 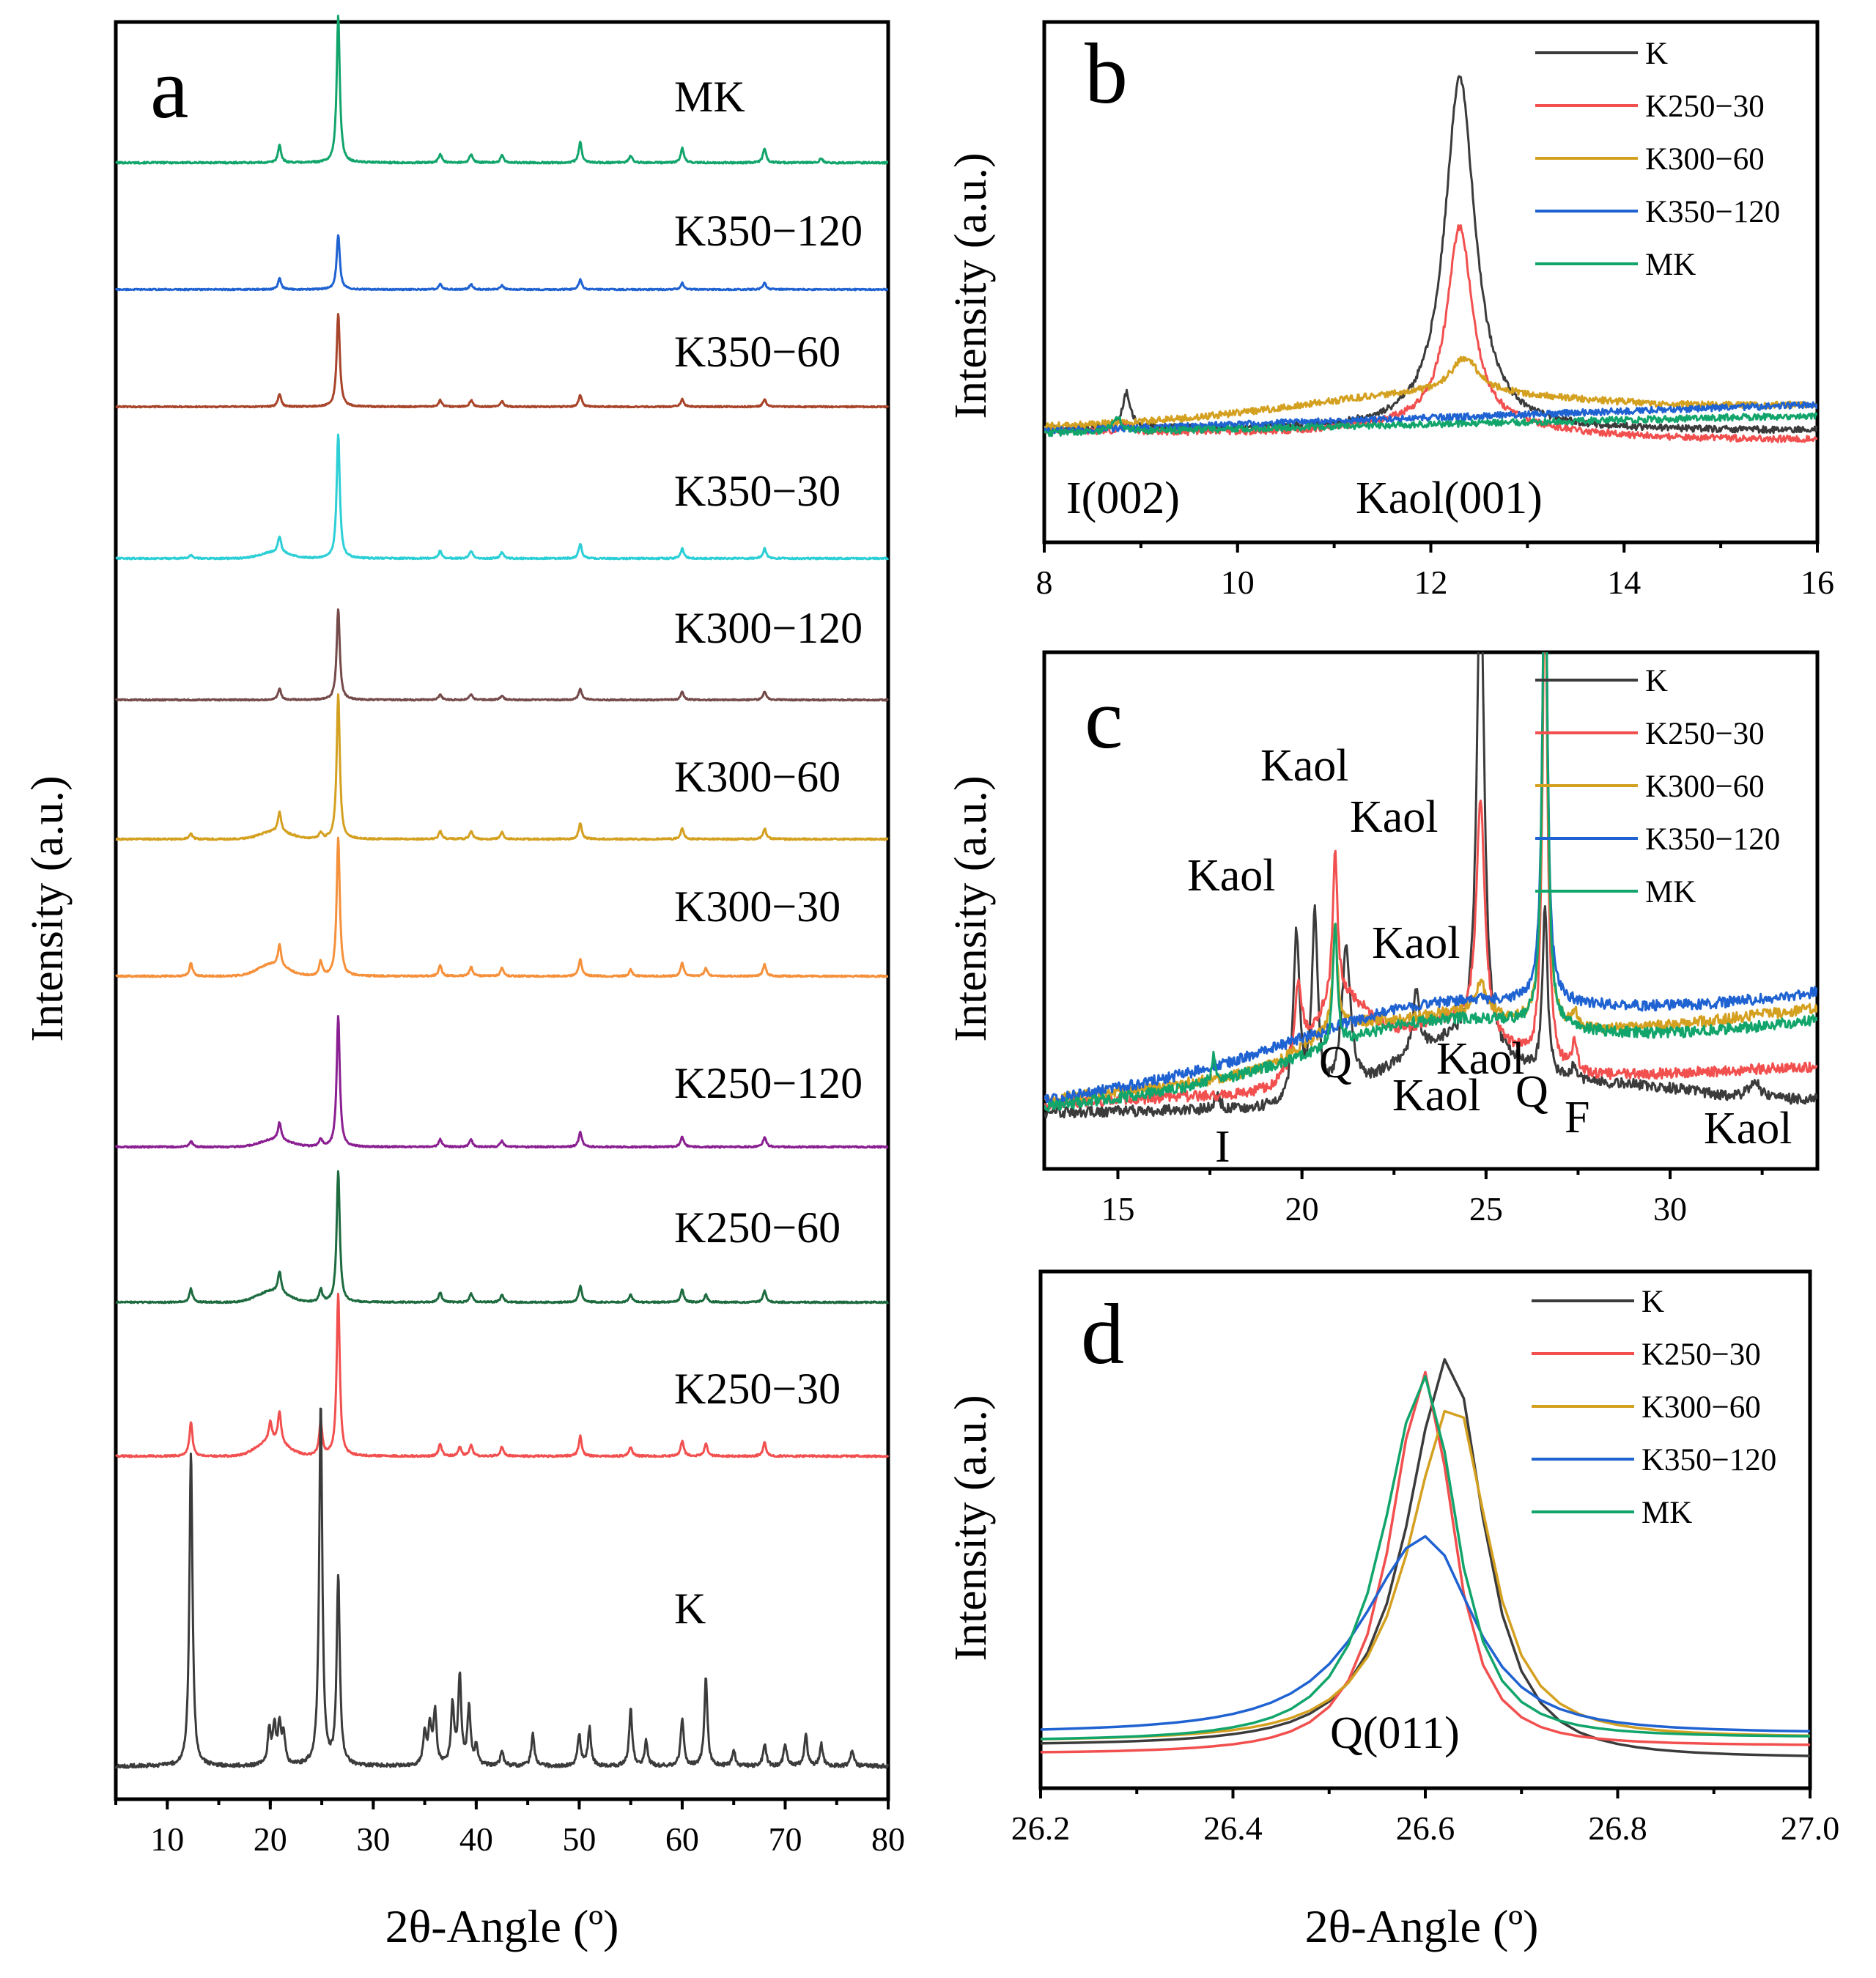 What do you see at coordinates (169, 88) in the screenshot?
I see `panel-letter-a: a` at bounding box center [169, 88].